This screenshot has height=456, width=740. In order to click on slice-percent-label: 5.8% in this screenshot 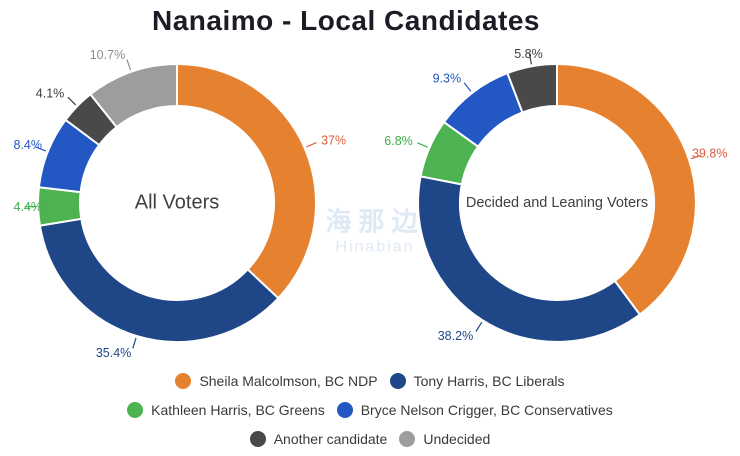, I will do `click(528, 54)`.